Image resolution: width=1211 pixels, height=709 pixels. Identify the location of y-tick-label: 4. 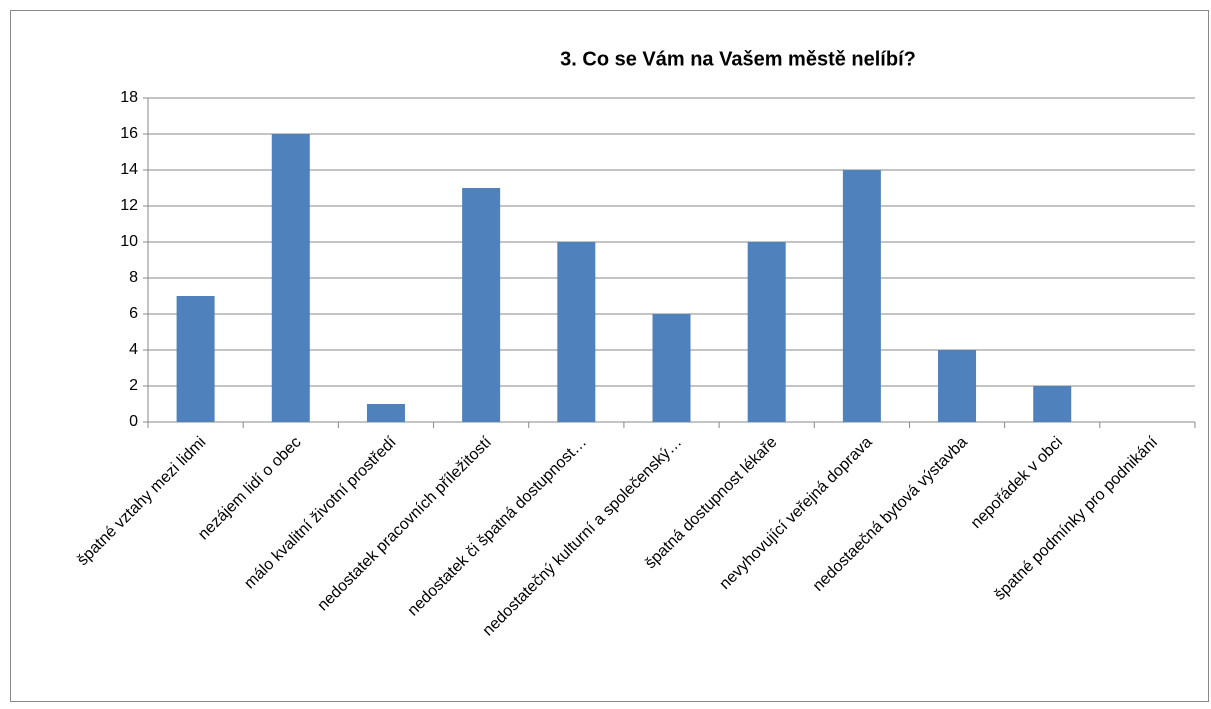
(133, 349).